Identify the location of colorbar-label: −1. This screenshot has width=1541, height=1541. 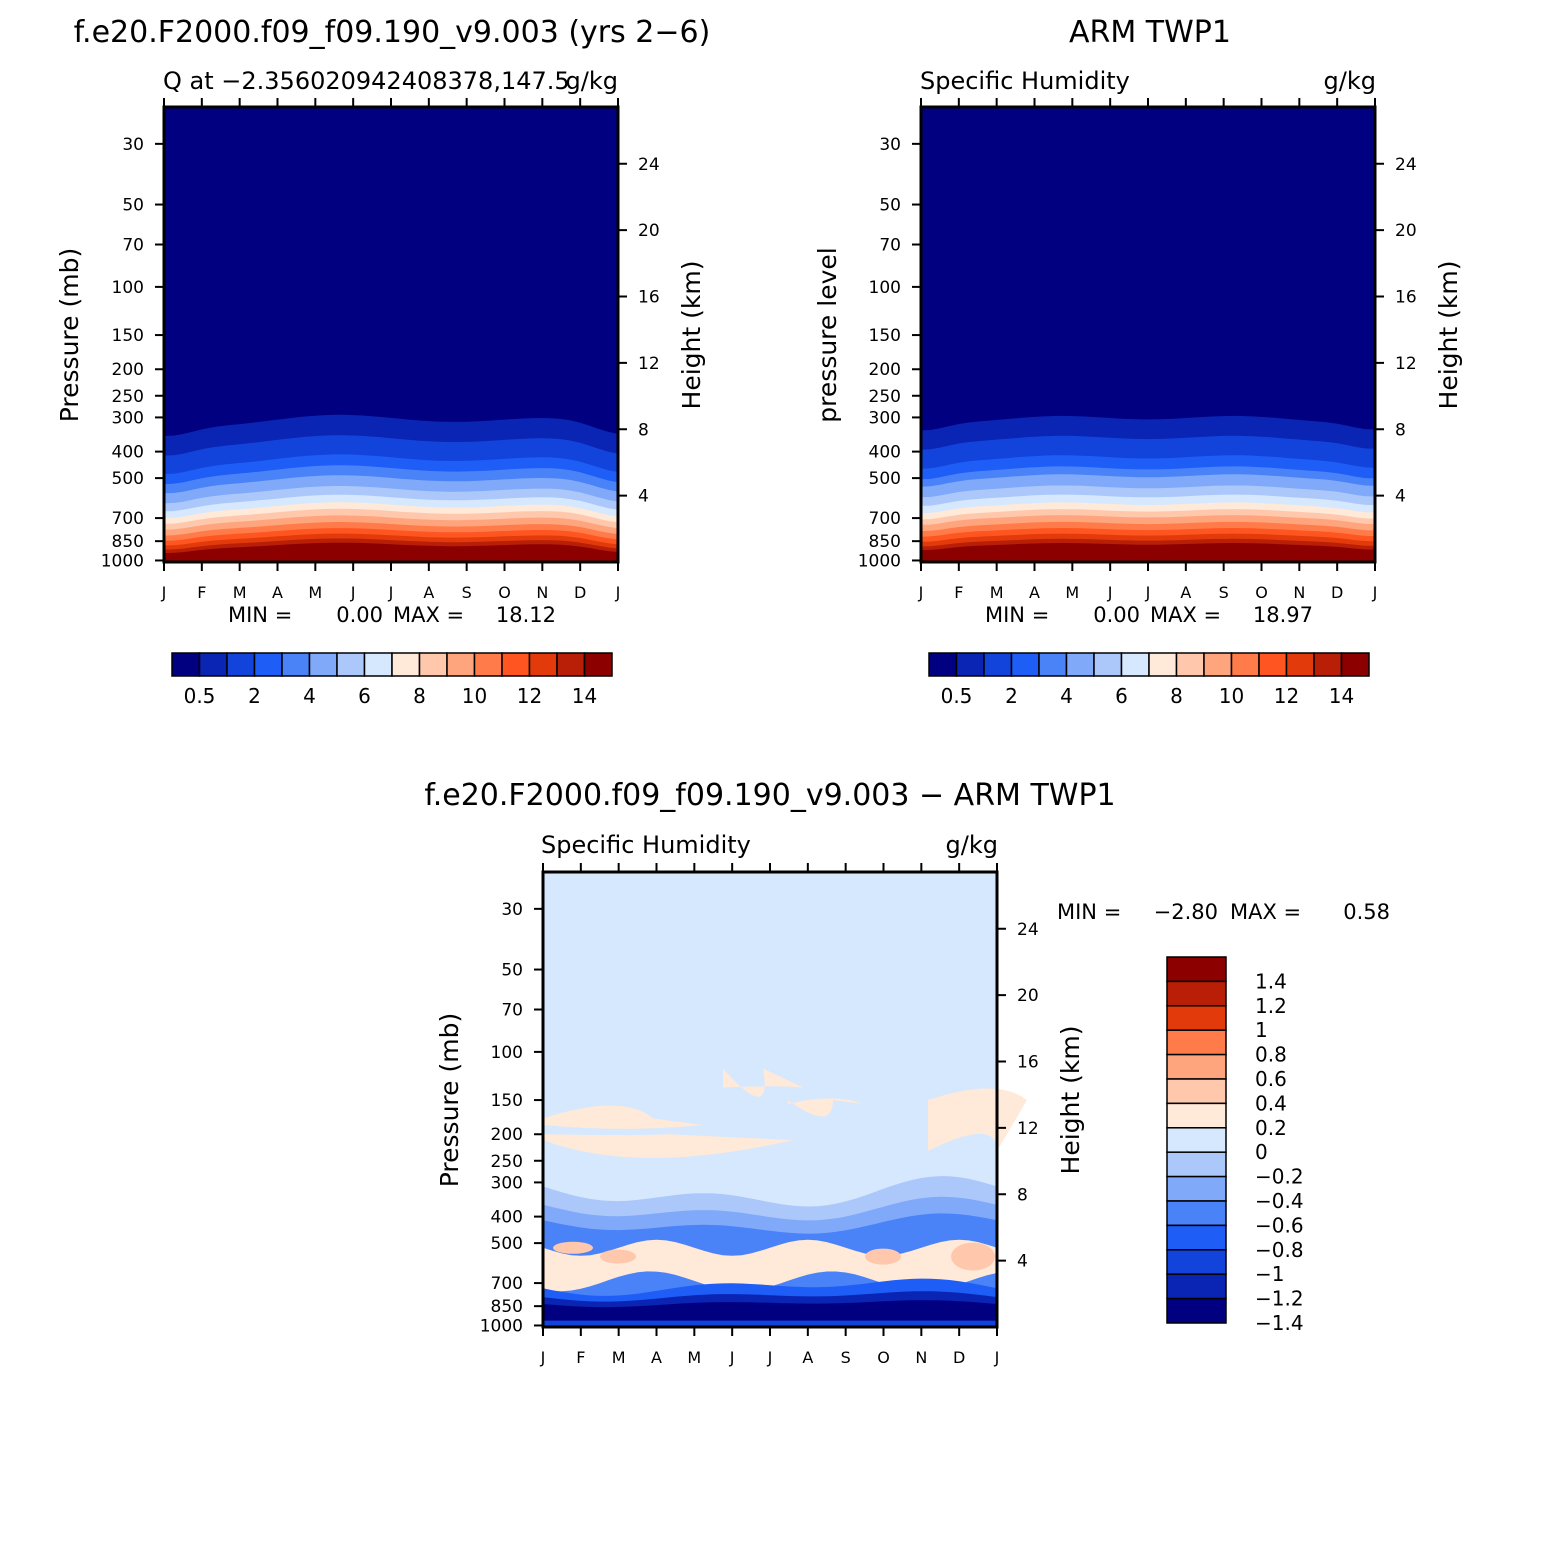
(1269, 1274).